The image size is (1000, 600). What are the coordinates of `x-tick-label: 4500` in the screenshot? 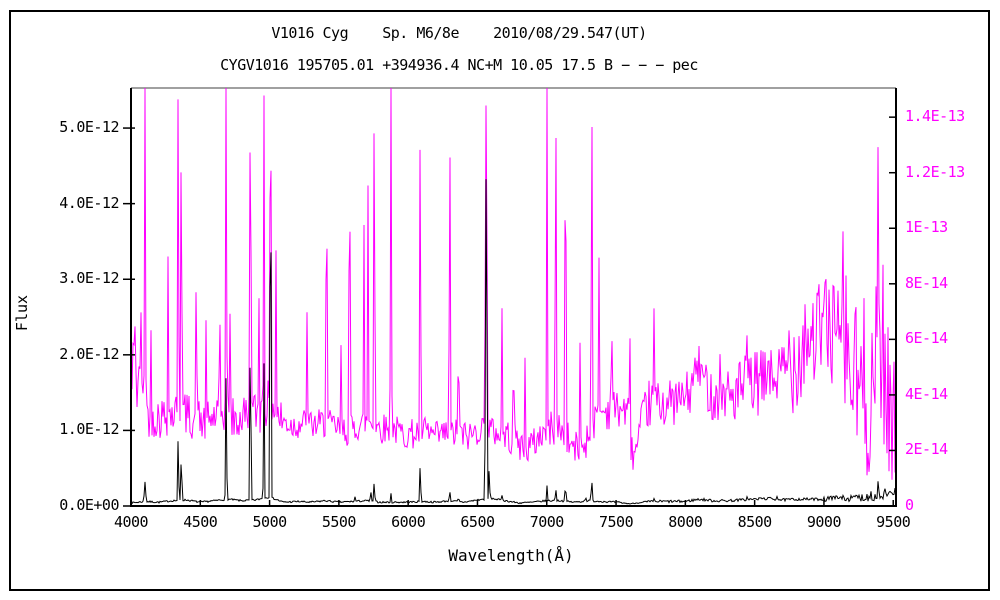 It's located at (200, 522).